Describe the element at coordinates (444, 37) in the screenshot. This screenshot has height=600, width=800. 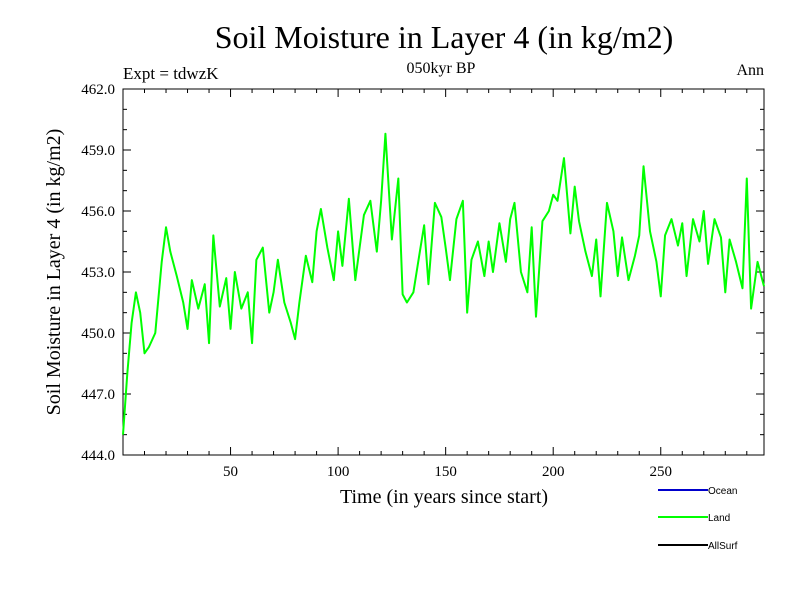
I see `chart-title: Soil Moisture in Layer 4 (in kg/m2)` at that location.